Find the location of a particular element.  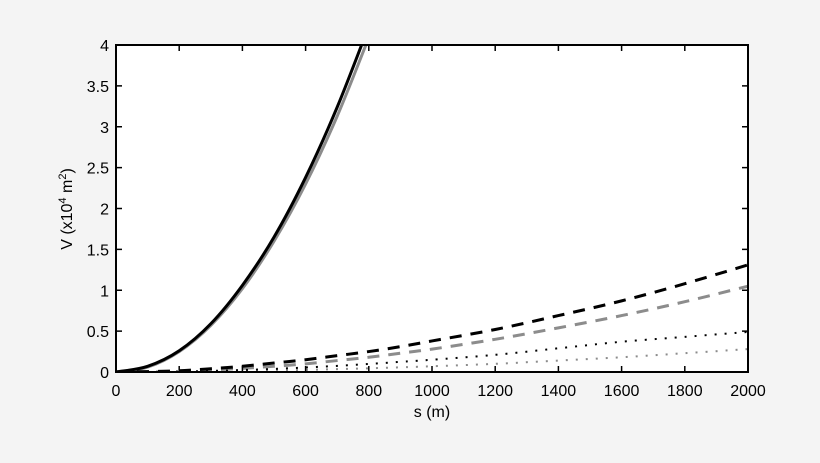

y-tick-label: 2.5 is located at coordinates (98, 169).